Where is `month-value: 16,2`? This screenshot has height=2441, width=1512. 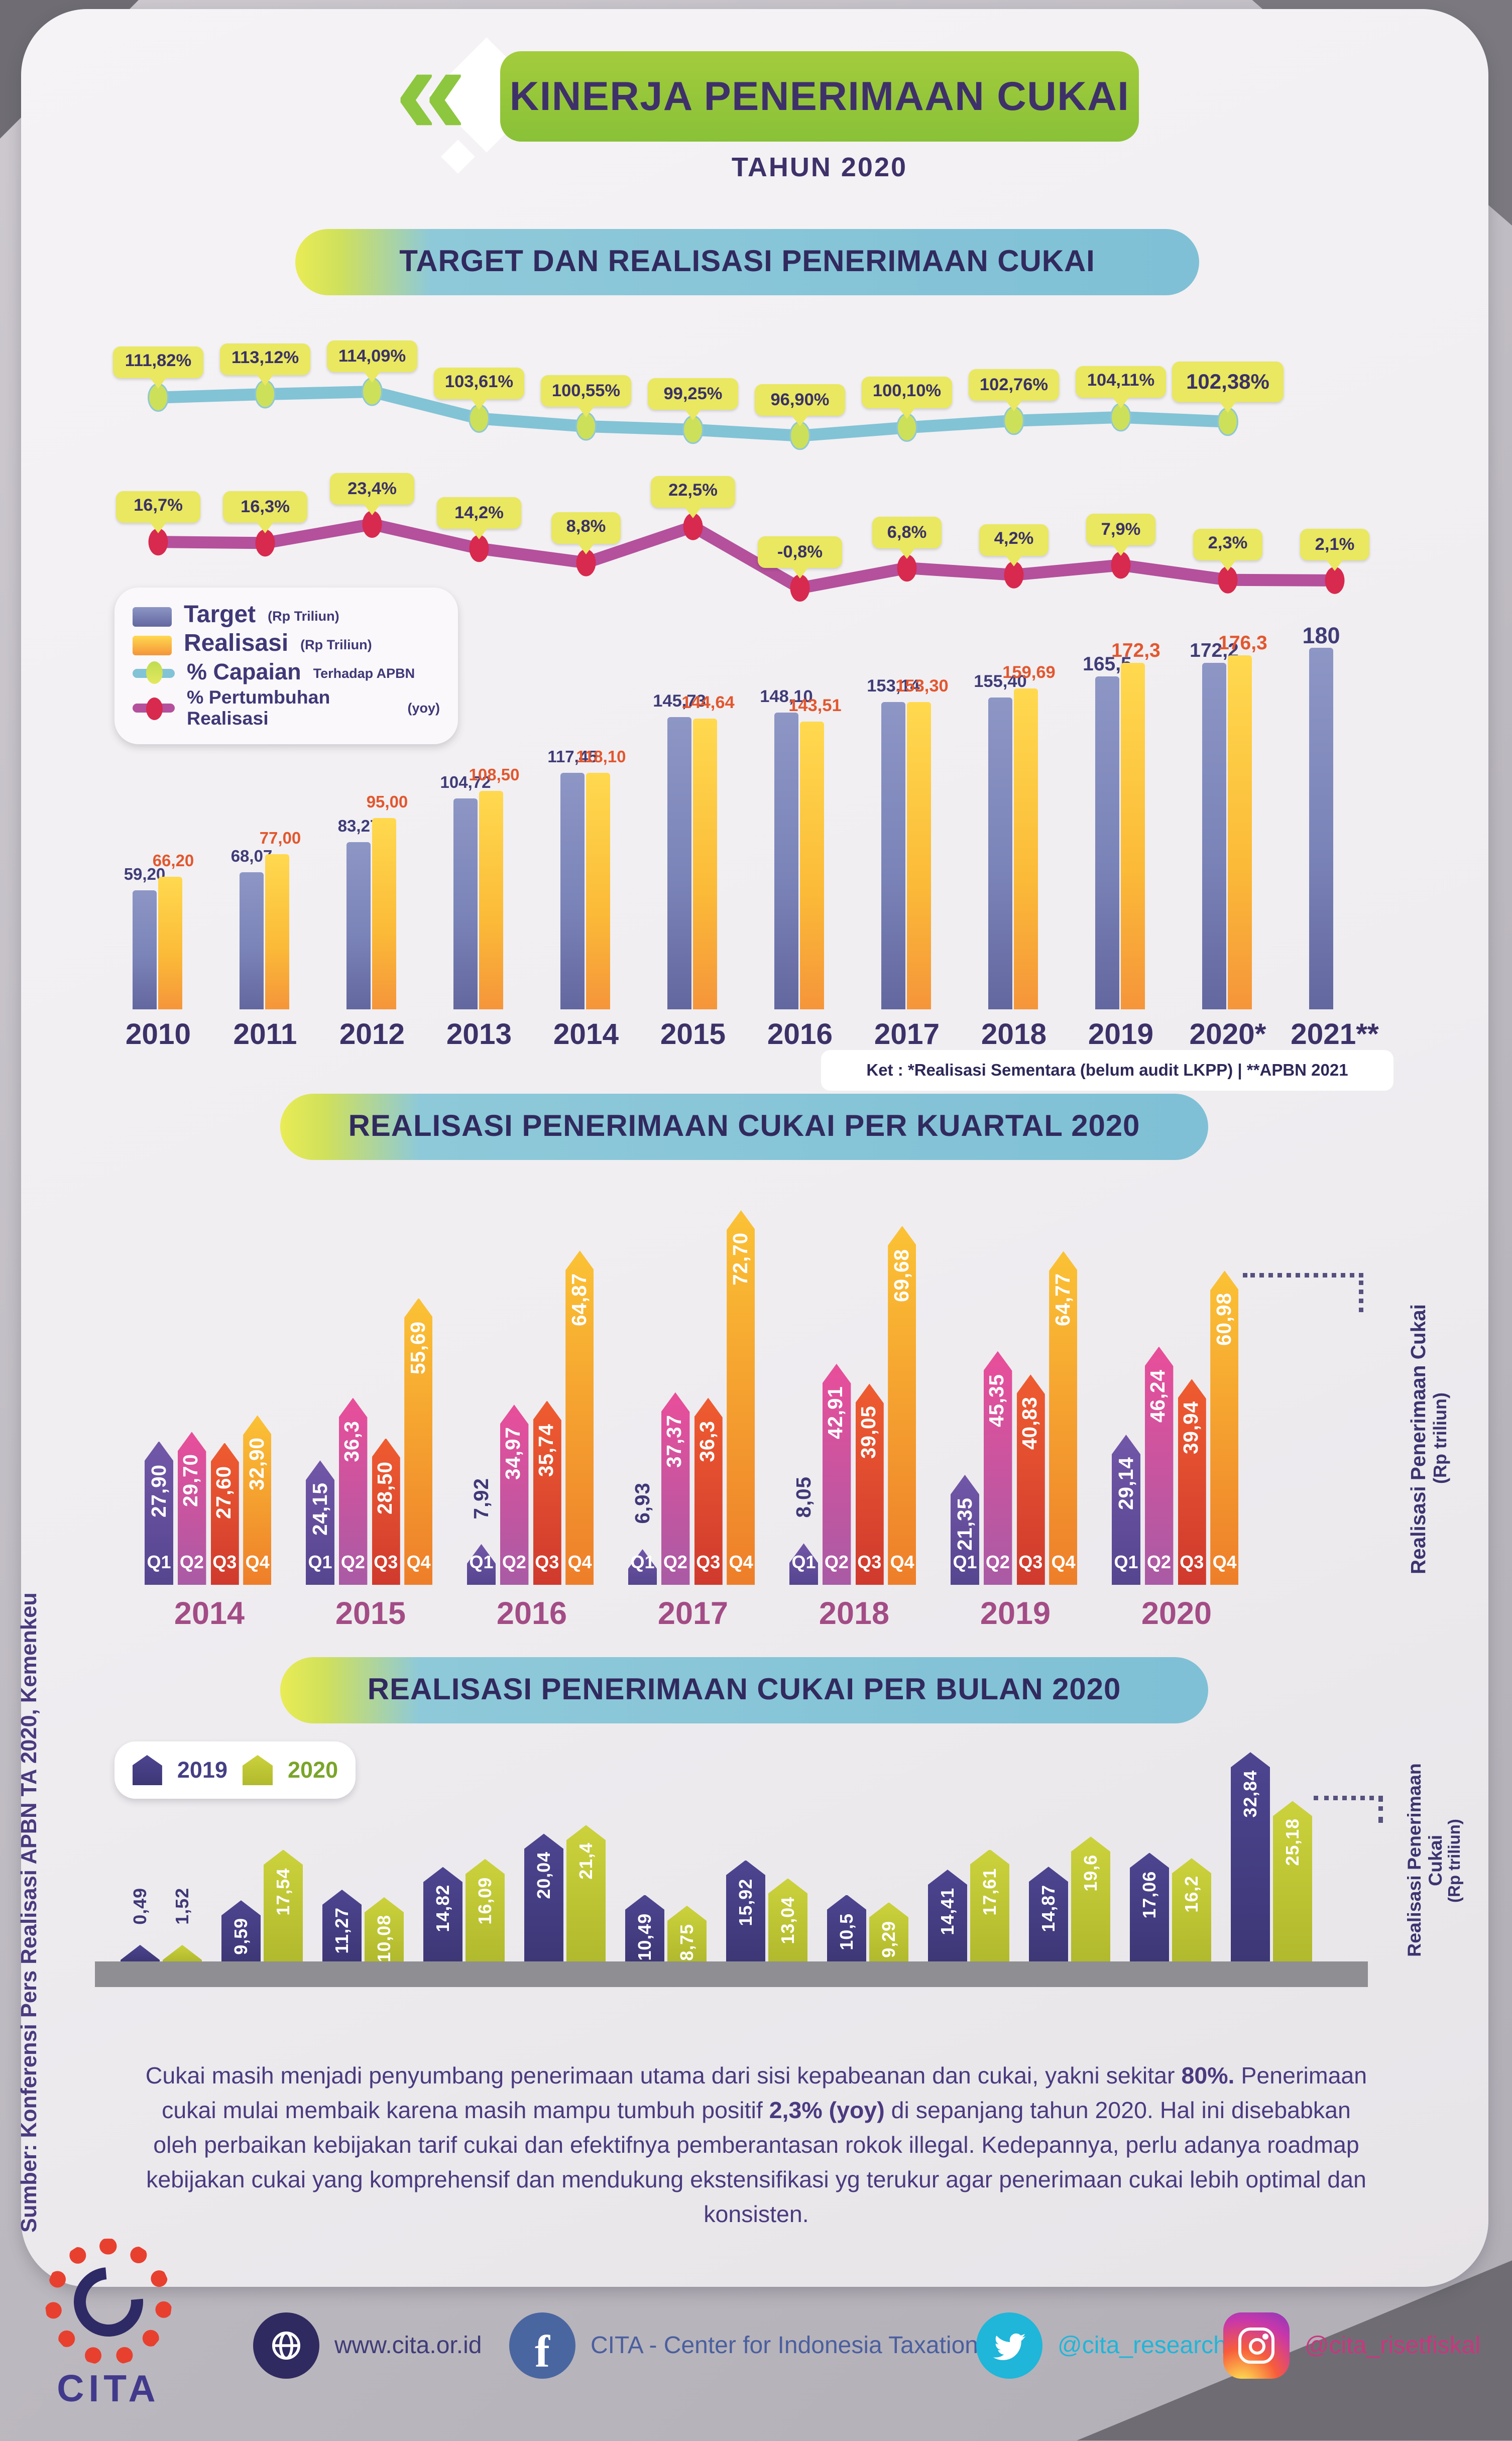
month-value: 16,2 is located at coordinates (1191, 1895).